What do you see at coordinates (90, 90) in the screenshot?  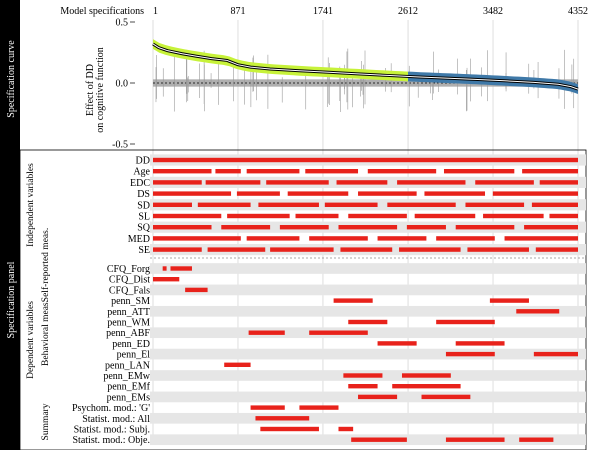 I see `y-axis-label-line1: Effect of DD` at bounding box center [90, 90].